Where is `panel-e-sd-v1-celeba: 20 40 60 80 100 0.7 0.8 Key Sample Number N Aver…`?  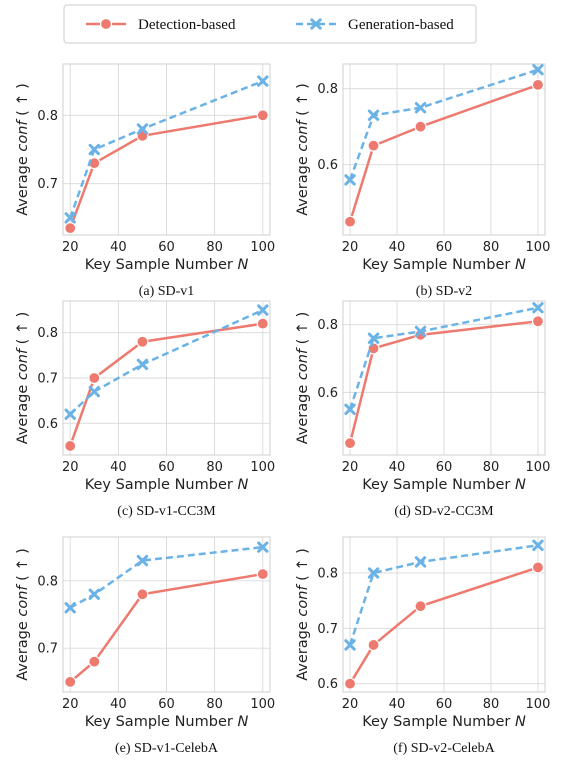
panel-e-sd-v1-celeba: 20 40 60 80 100 0.7 0.8 Key Sample Number N Aver… is located at coordinates (145, 646).